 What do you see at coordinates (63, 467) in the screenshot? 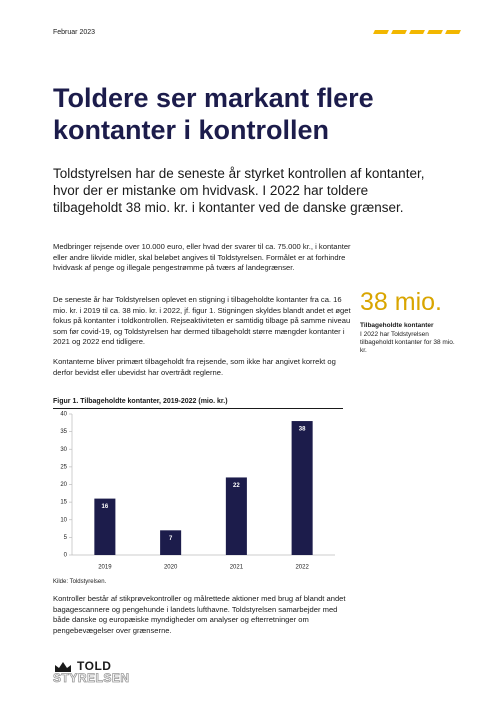
I see `y-tick-label: 25` at bounding box center [63, 467].